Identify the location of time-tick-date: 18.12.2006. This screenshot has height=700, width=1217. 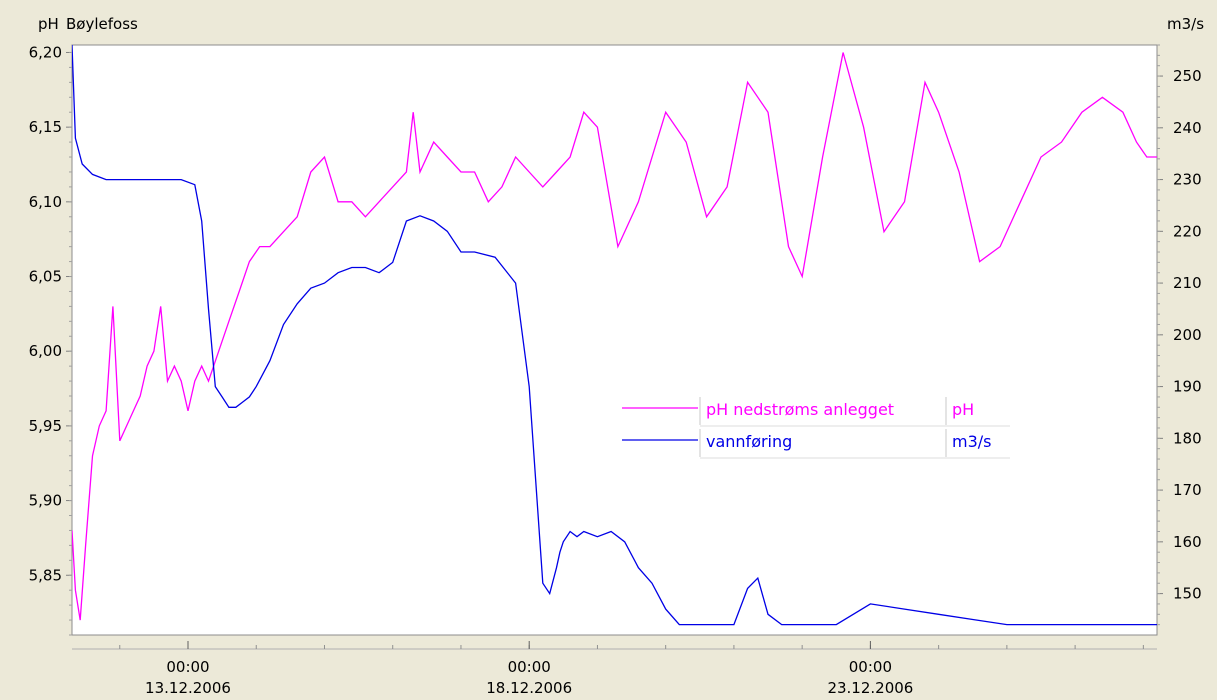
(529, 688).